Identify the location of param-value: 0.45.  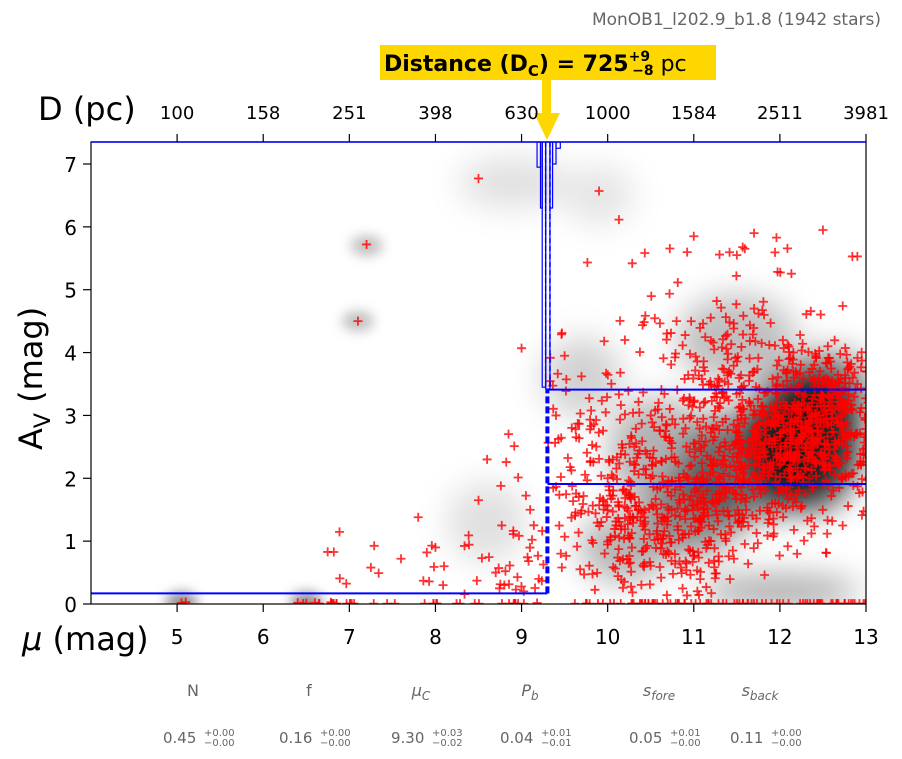
(179, 738).